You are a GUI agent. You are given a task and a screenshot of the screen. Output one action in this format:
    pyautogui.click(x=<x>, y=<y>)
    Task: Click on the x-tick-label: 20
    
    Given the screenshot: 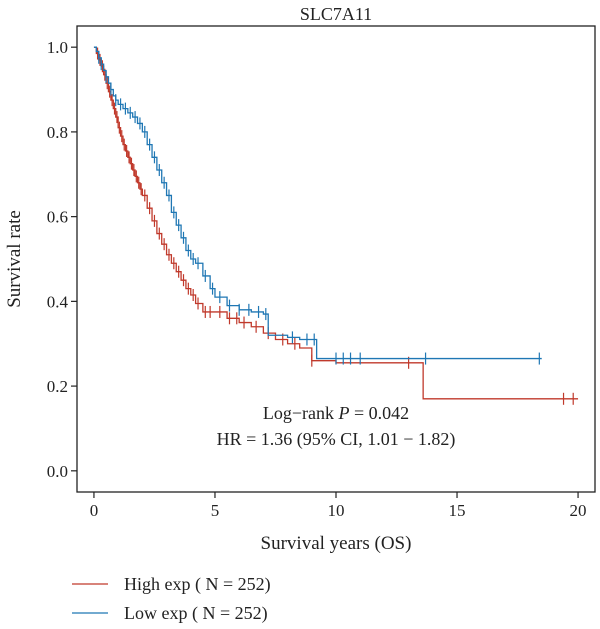 What is the action you would take?
    pyautogui.click(x=578, y=510)
    